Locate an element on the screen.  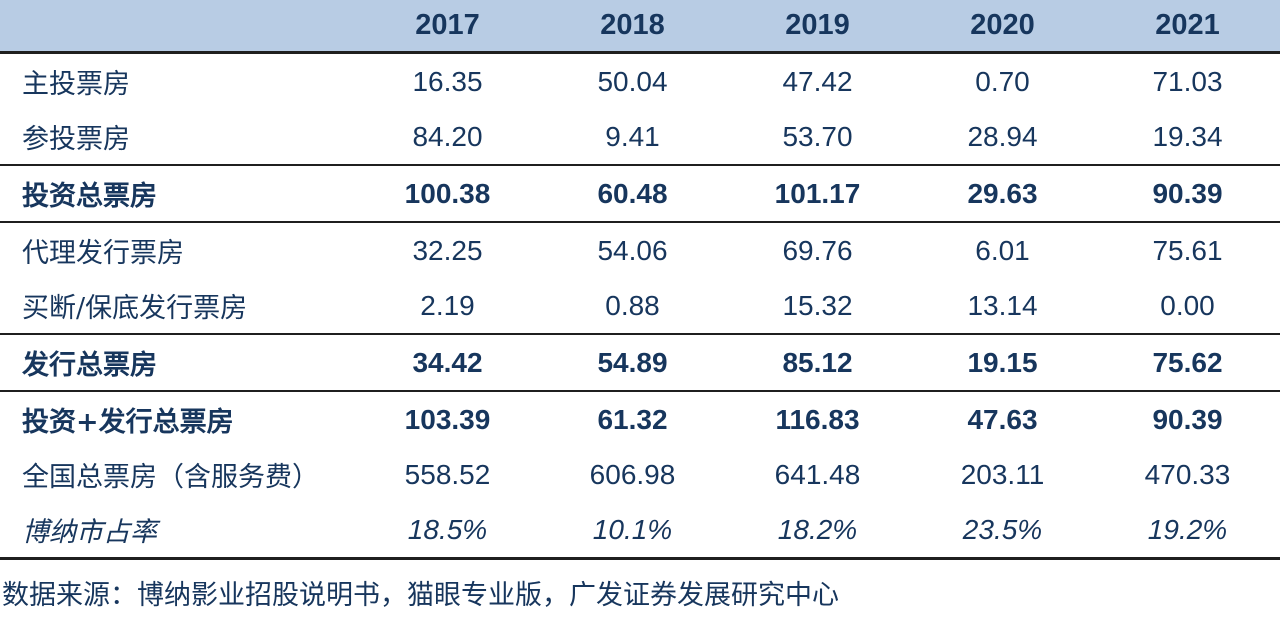
cell-value: 116.83 is located at coordinates (817, 419).